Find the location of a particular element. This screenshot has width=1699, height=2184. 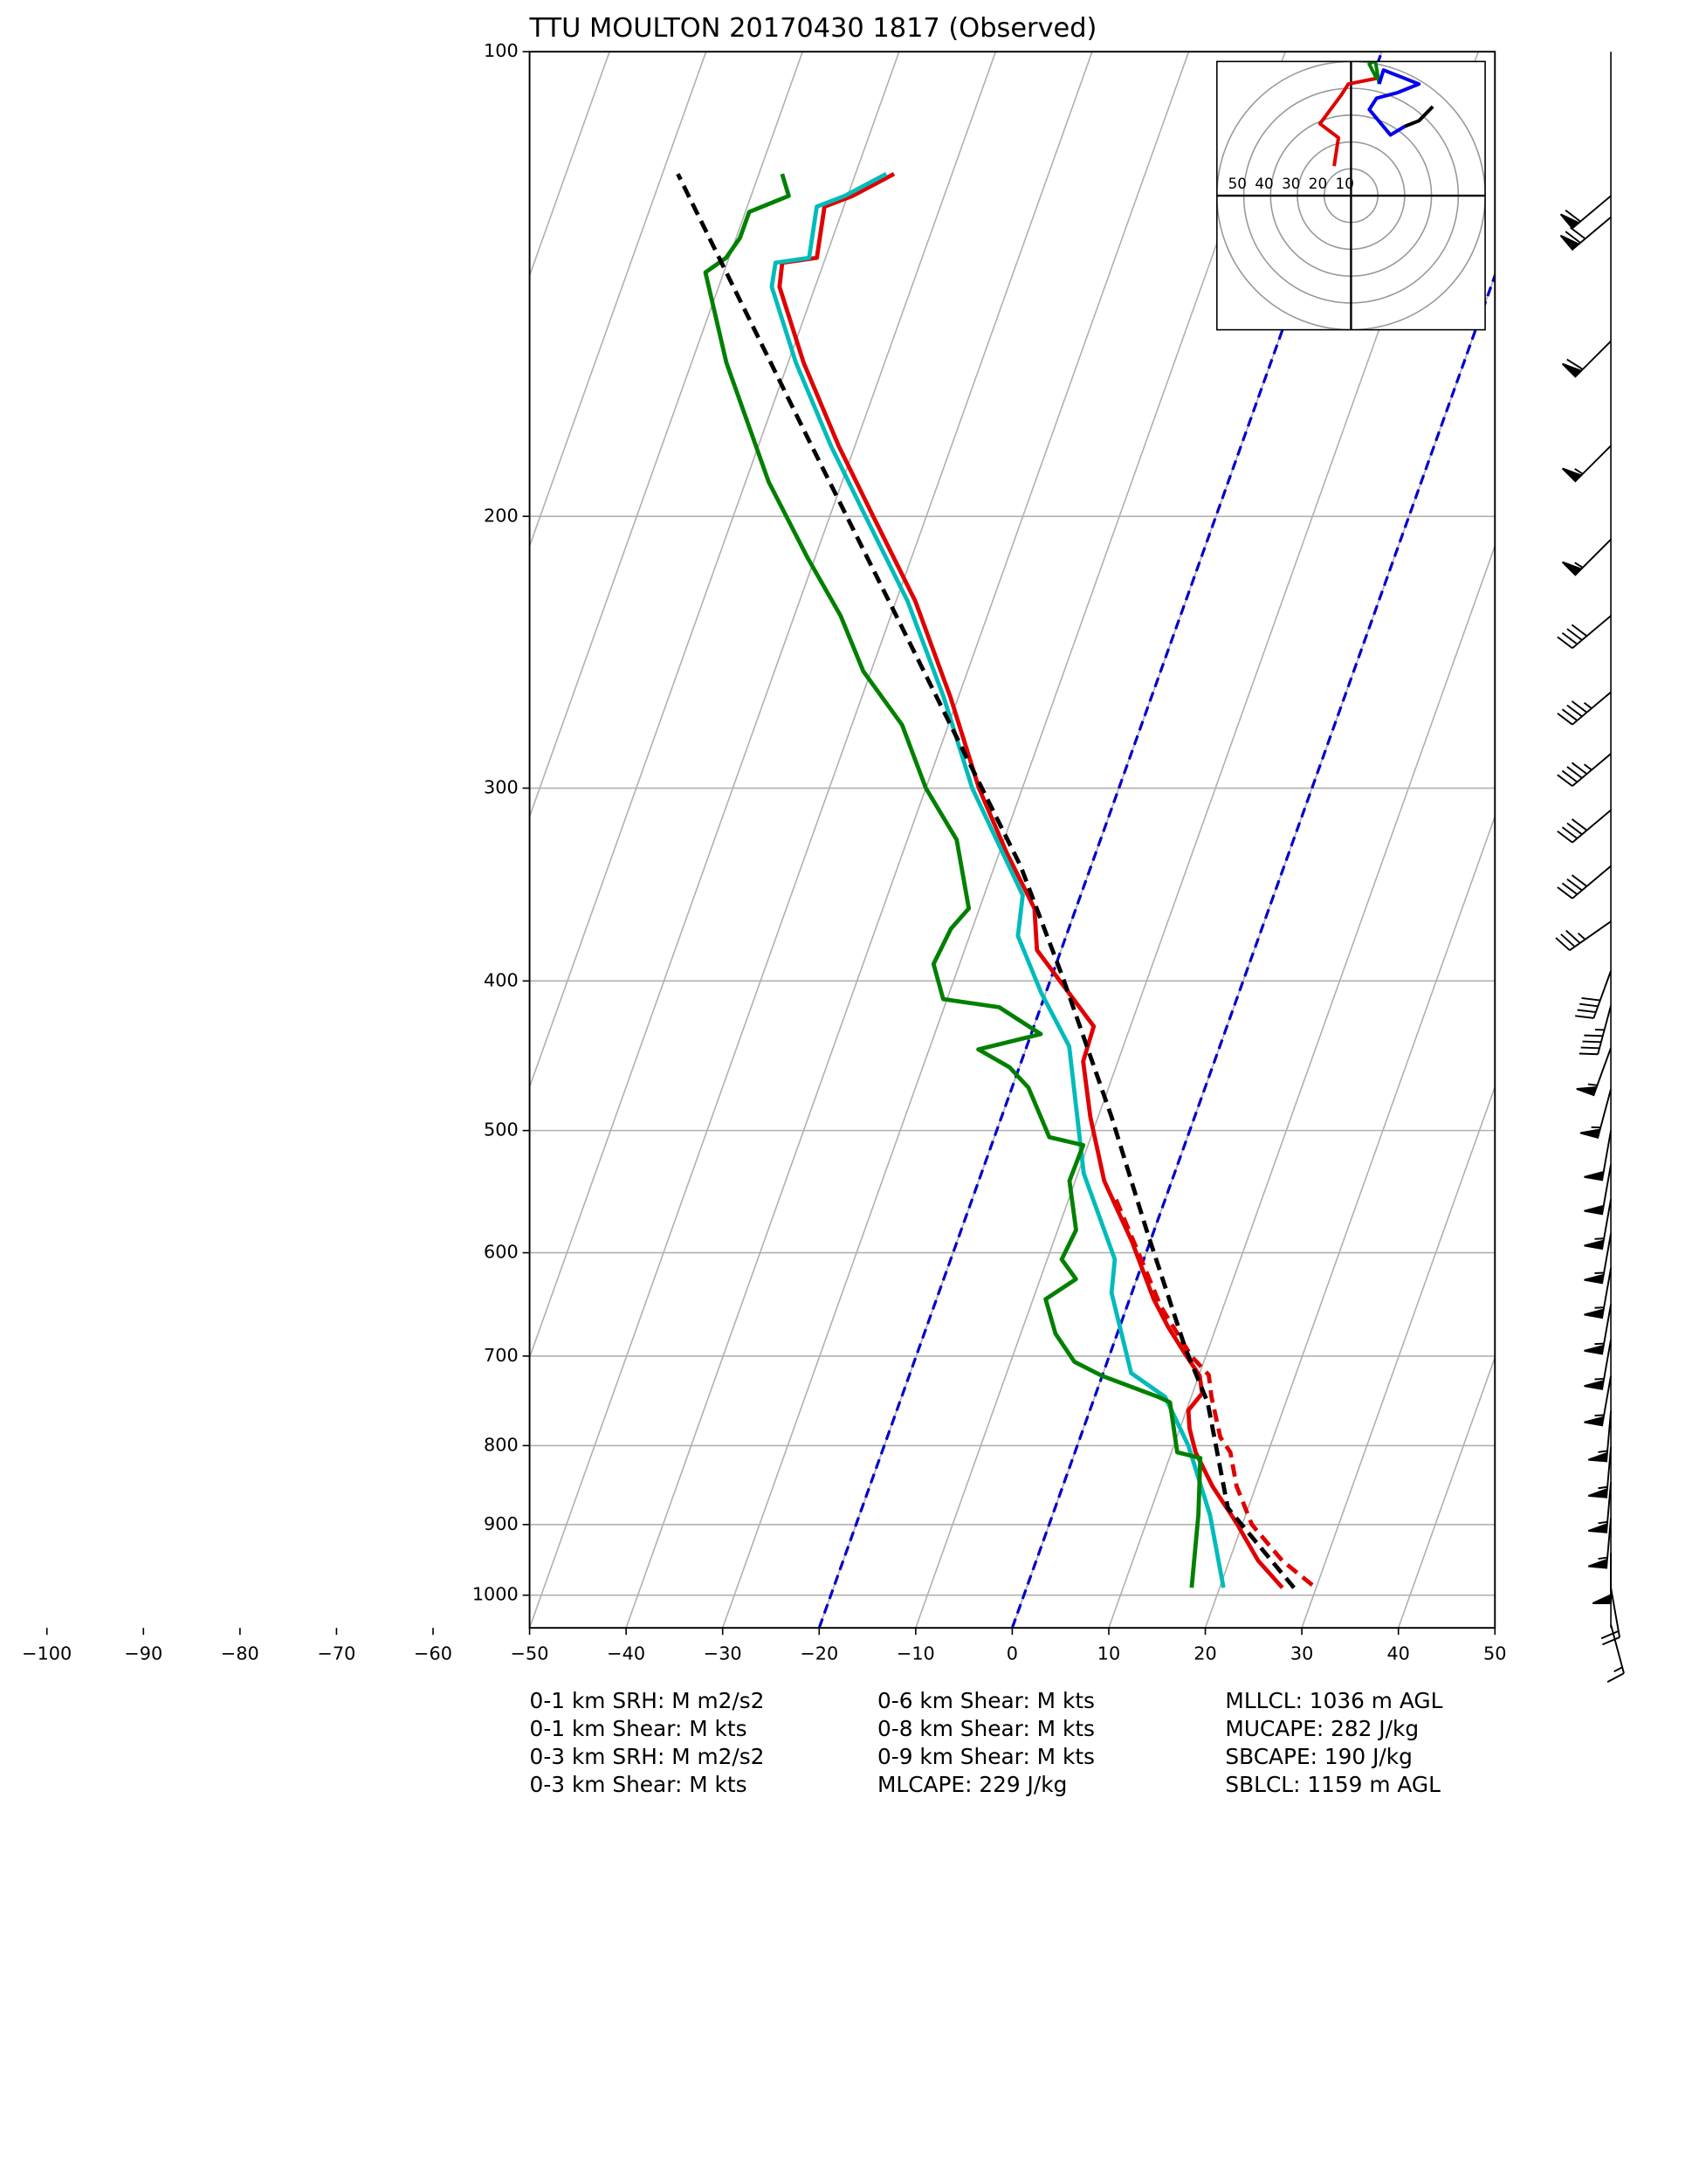

hodograph-ring-label: 20 is located at coordinates (1318, 183).